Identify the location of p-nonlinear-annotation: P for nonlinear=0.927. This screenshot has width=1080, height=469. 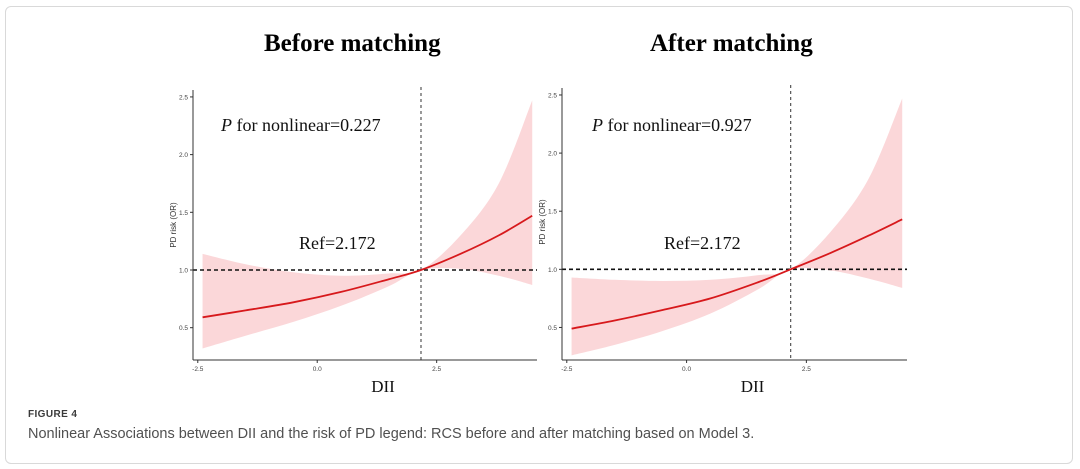
(671, 125).